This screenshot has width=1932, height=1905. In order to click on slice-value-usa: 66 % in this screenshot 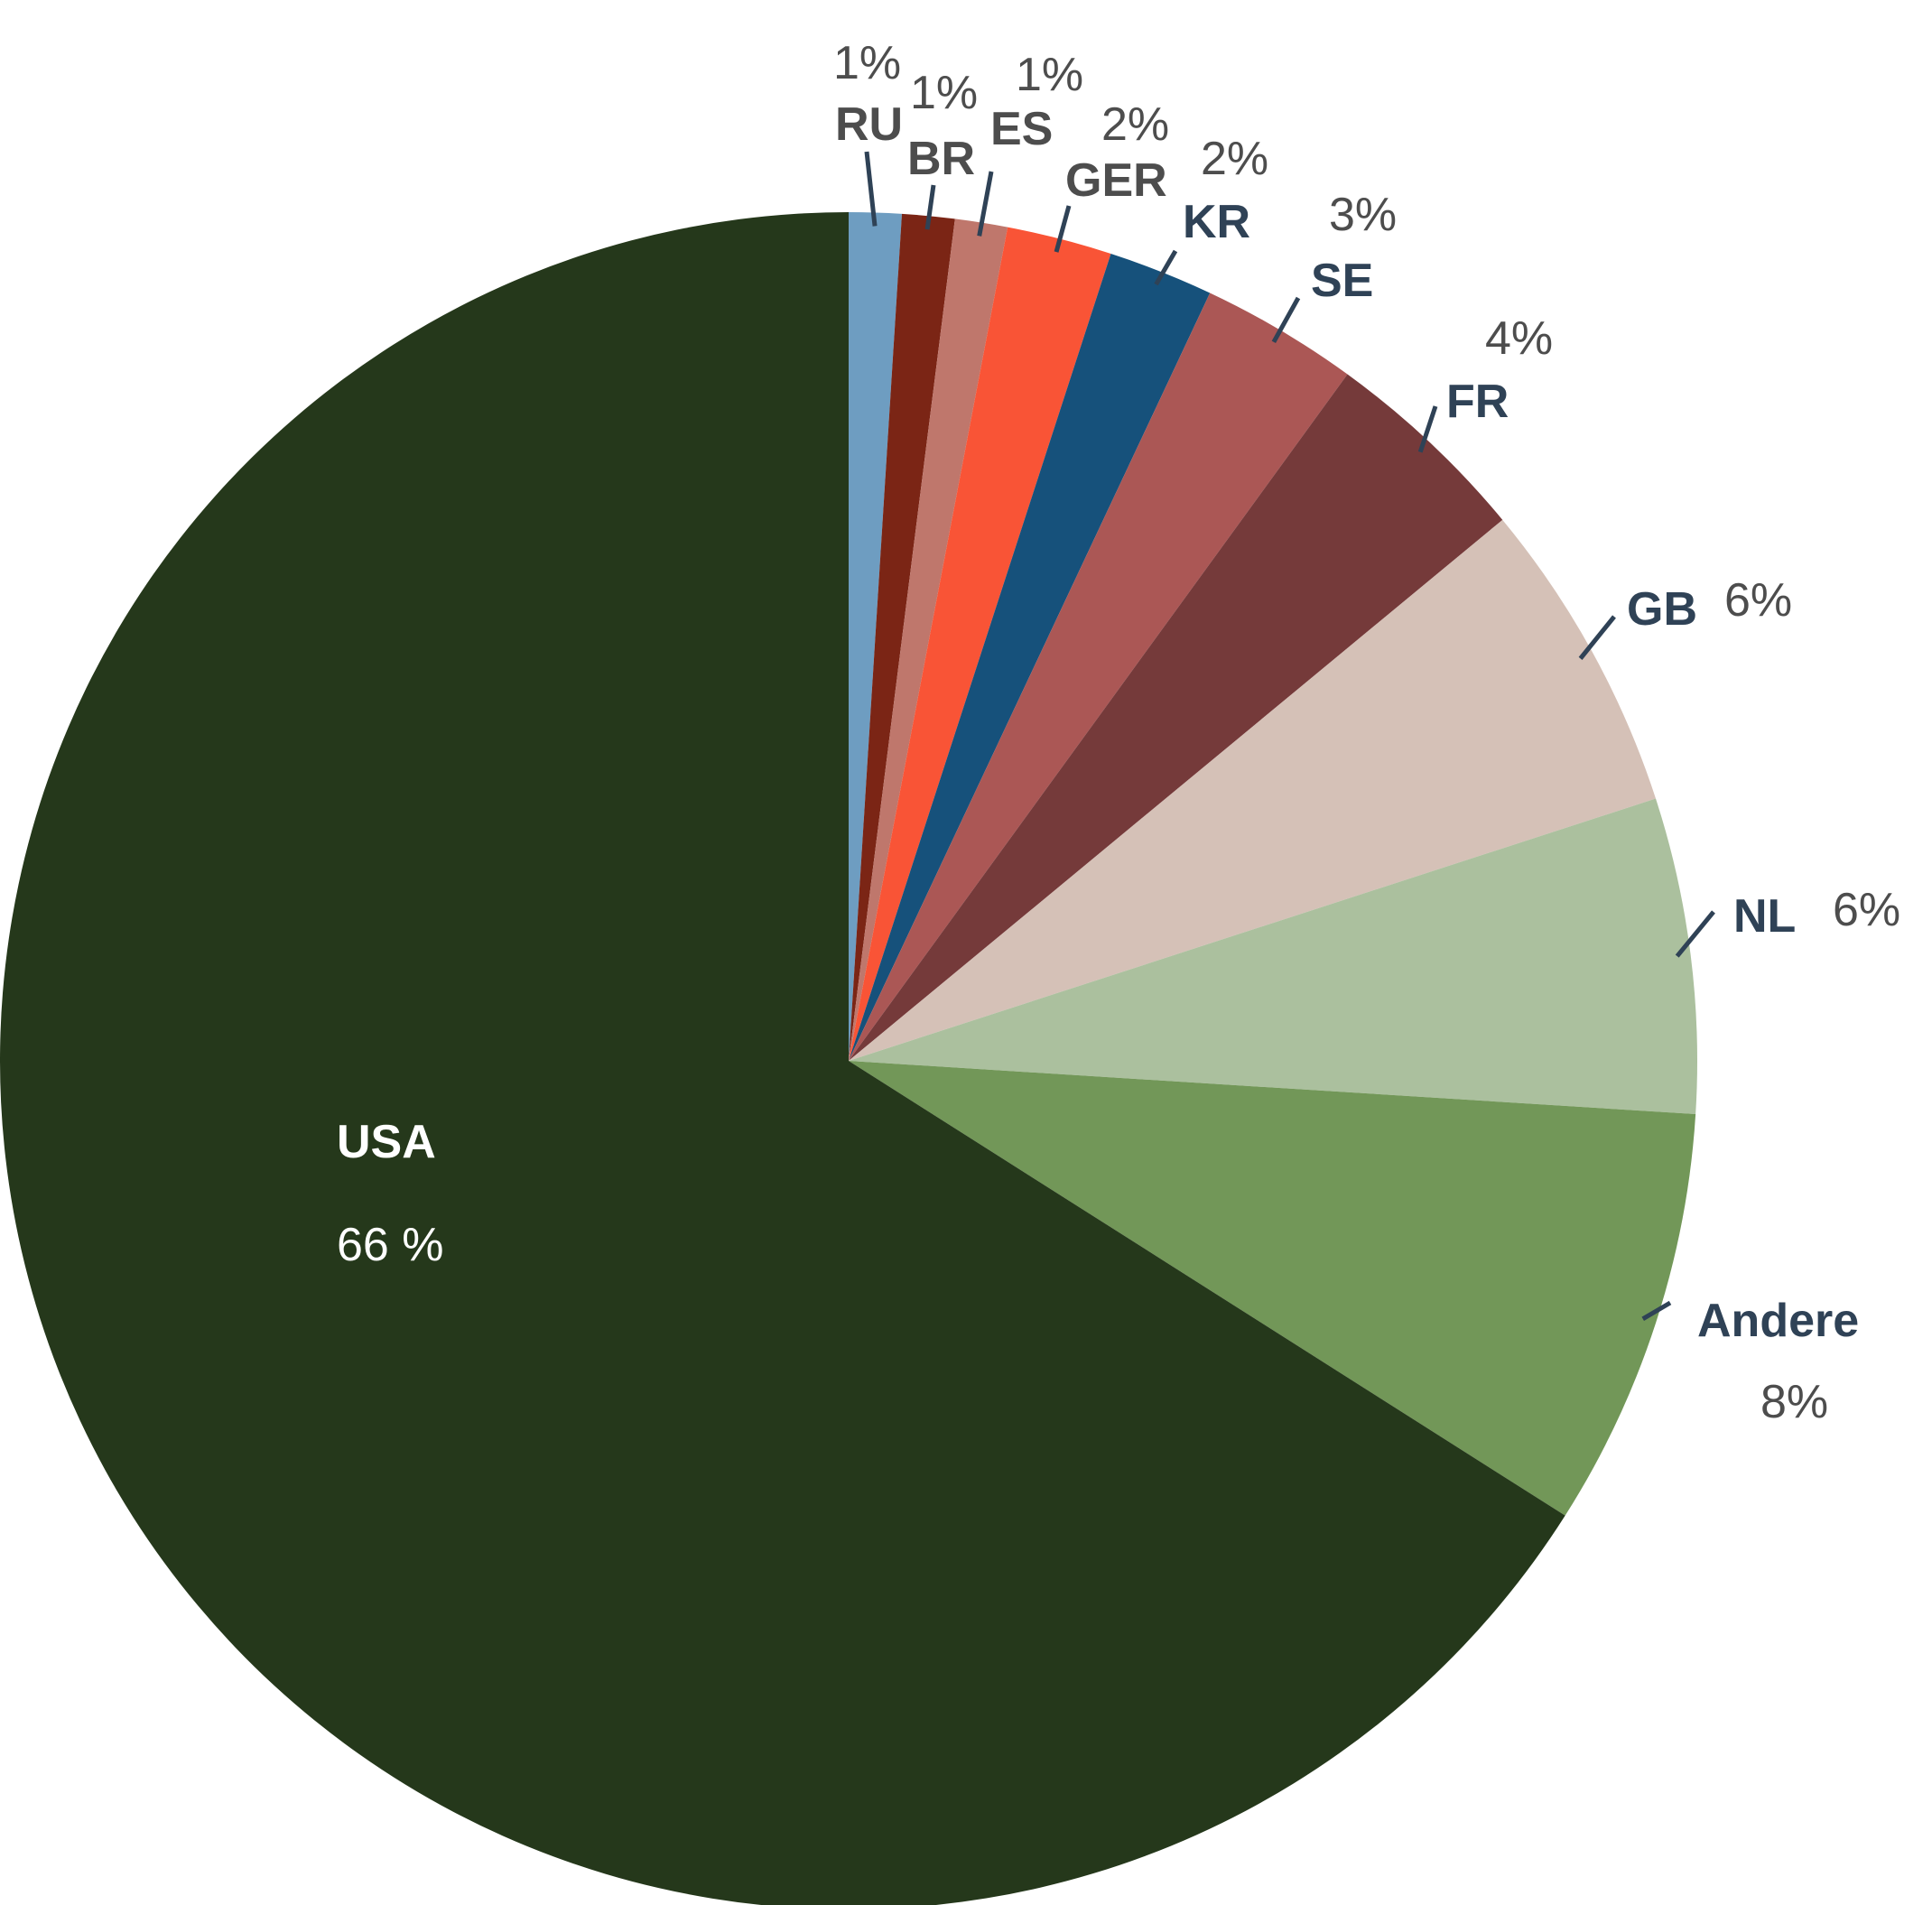, I will do `click(390, 1245)`.